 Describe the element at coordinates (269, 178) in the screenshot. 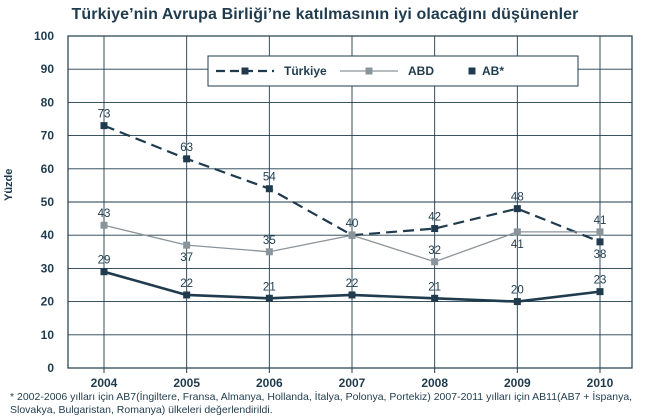

I see `data-label: 54` at that location.